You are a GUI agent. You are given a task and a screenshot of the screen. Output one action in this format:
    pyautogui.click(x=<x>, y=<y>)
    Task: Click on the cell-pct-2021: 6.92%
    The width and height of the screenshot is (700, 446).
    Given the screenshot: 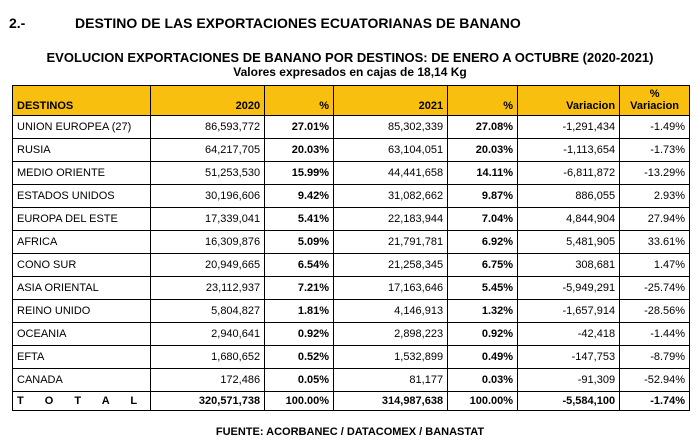 What is the action you would take?
    pyautogui.click(x=483, y=242)
    